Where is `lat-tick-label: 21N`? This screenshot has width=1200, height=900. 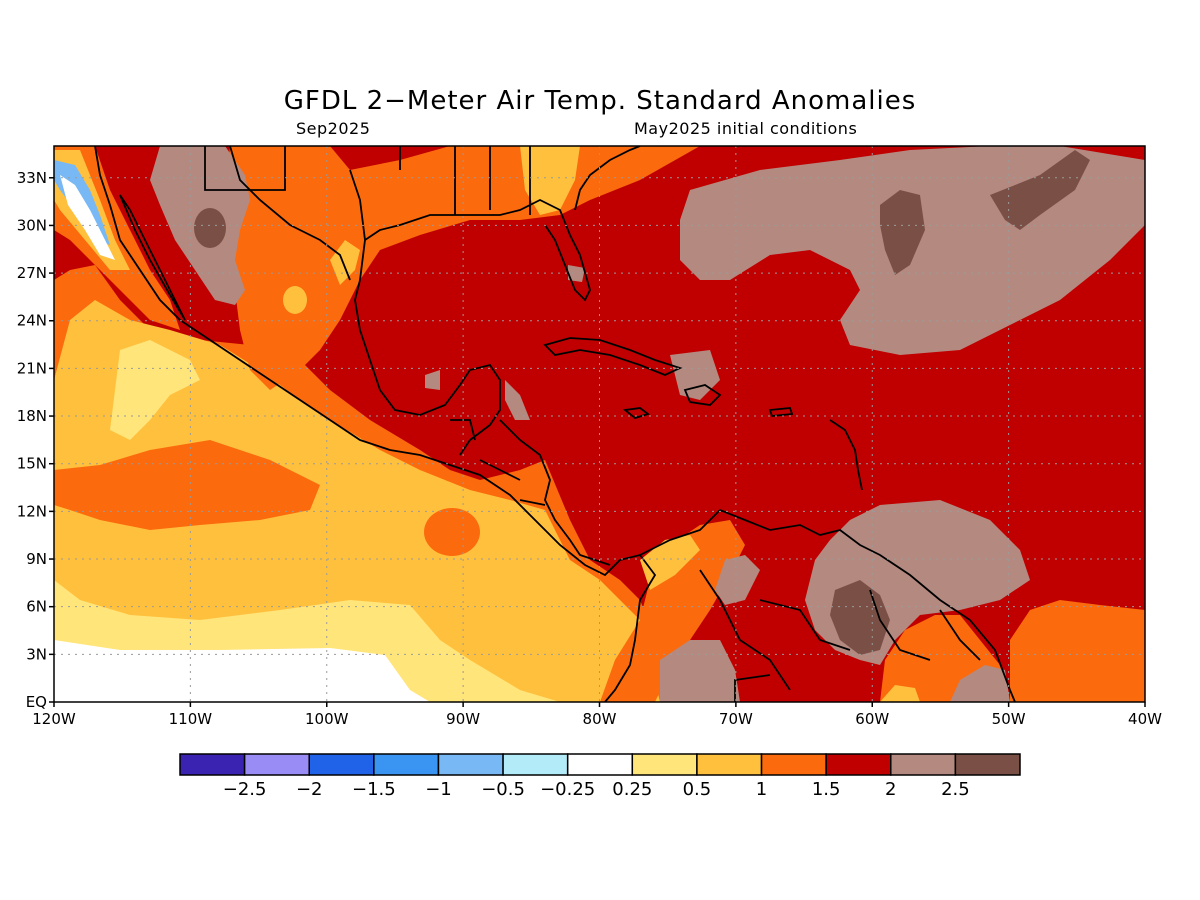 lat-tick-label: 21N is located at coordinates (32, 368).